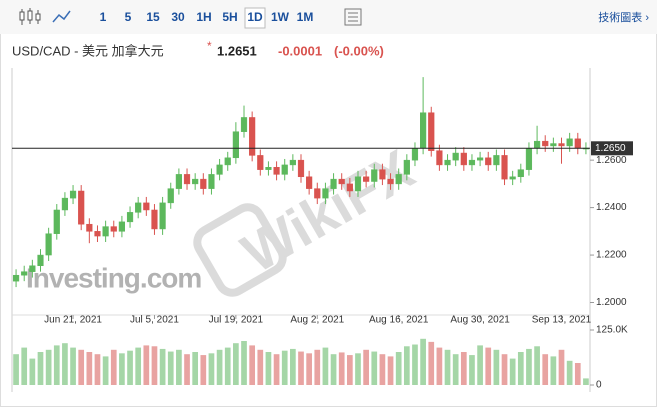  What do you see at coordinates (113, 277) in the screenshot?
I see `investing-watermark: Investing.com` at bounding box center [113, 277].